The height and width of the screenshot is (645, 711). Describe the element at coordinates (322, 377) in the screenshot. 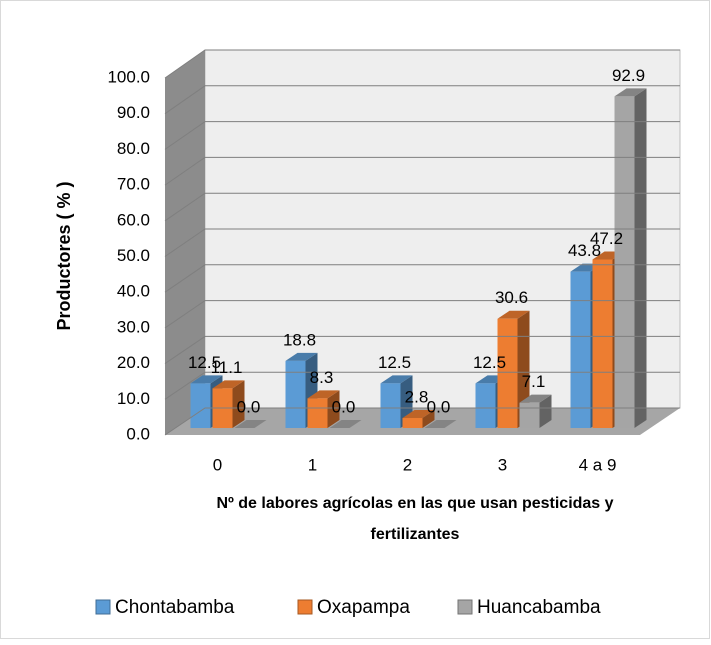

I see `data-label: 8.3` at that location.